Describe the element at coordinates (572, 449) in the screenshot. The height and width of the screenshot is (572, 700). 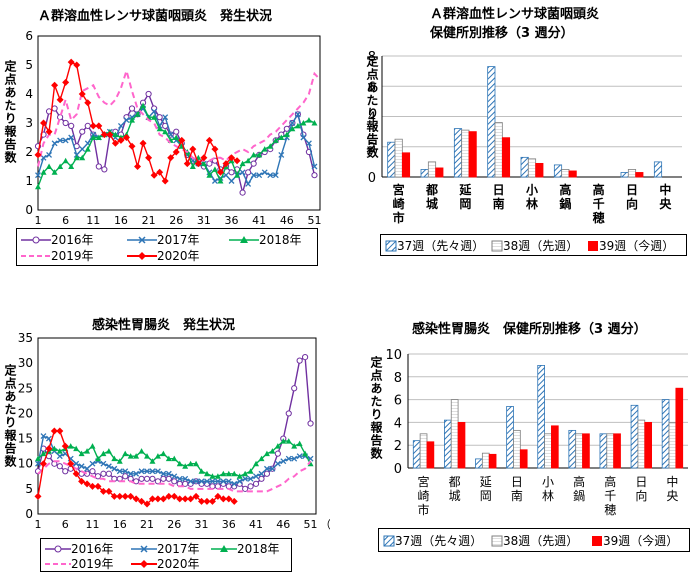
I see `bar-高鍋-0` at that location.